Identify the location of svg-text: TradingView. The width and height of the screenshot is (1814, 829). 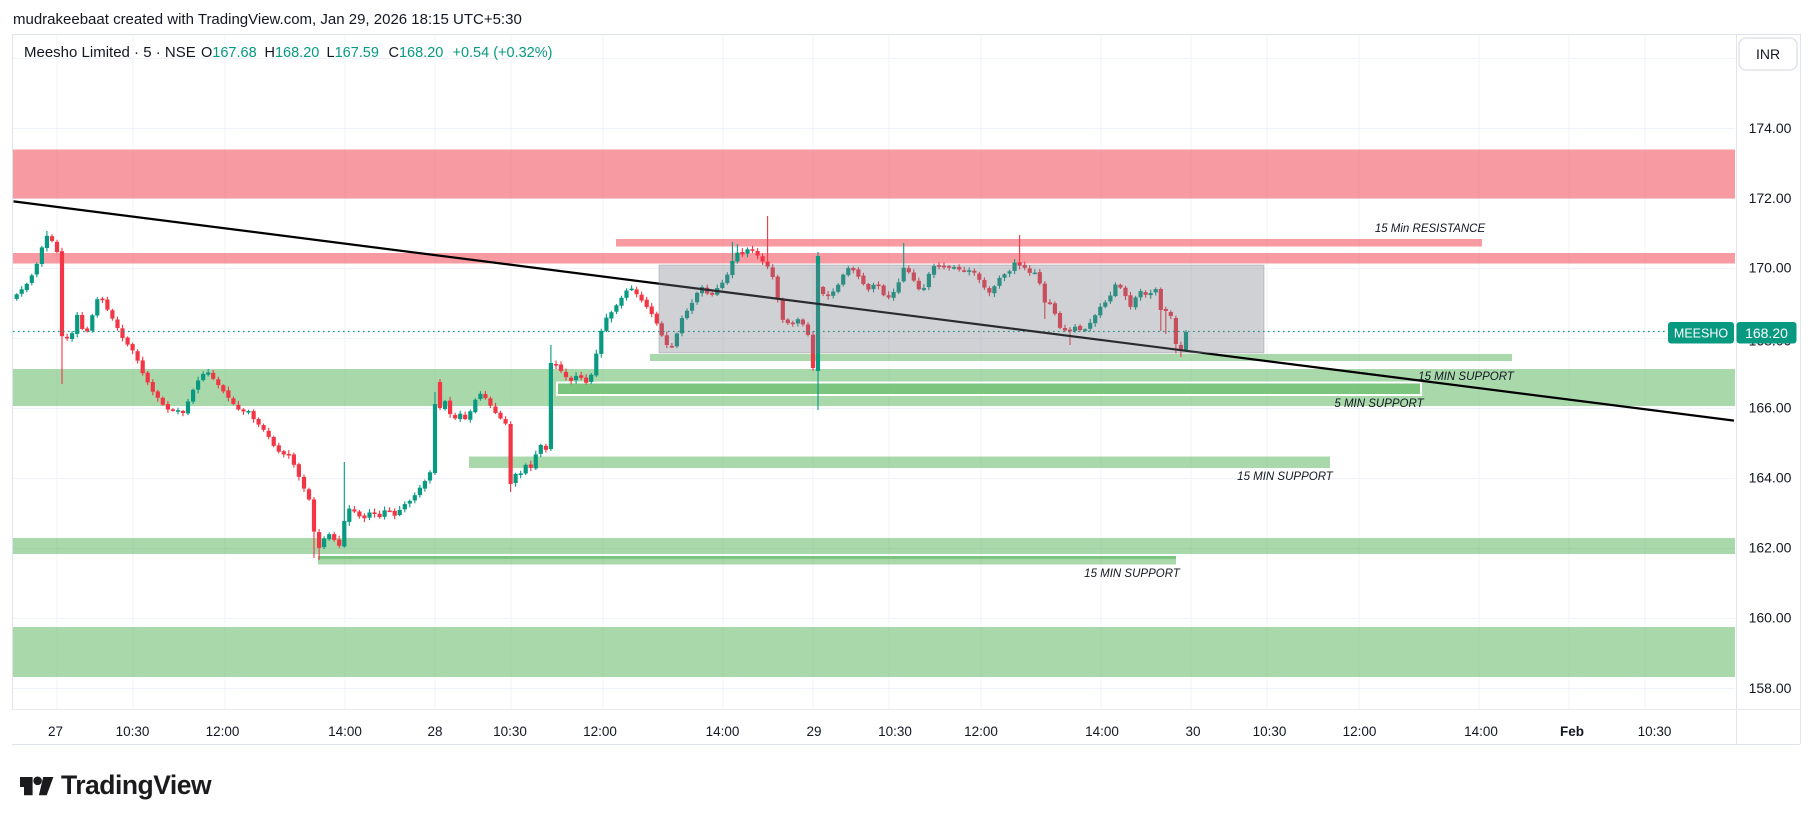
(136, 785).